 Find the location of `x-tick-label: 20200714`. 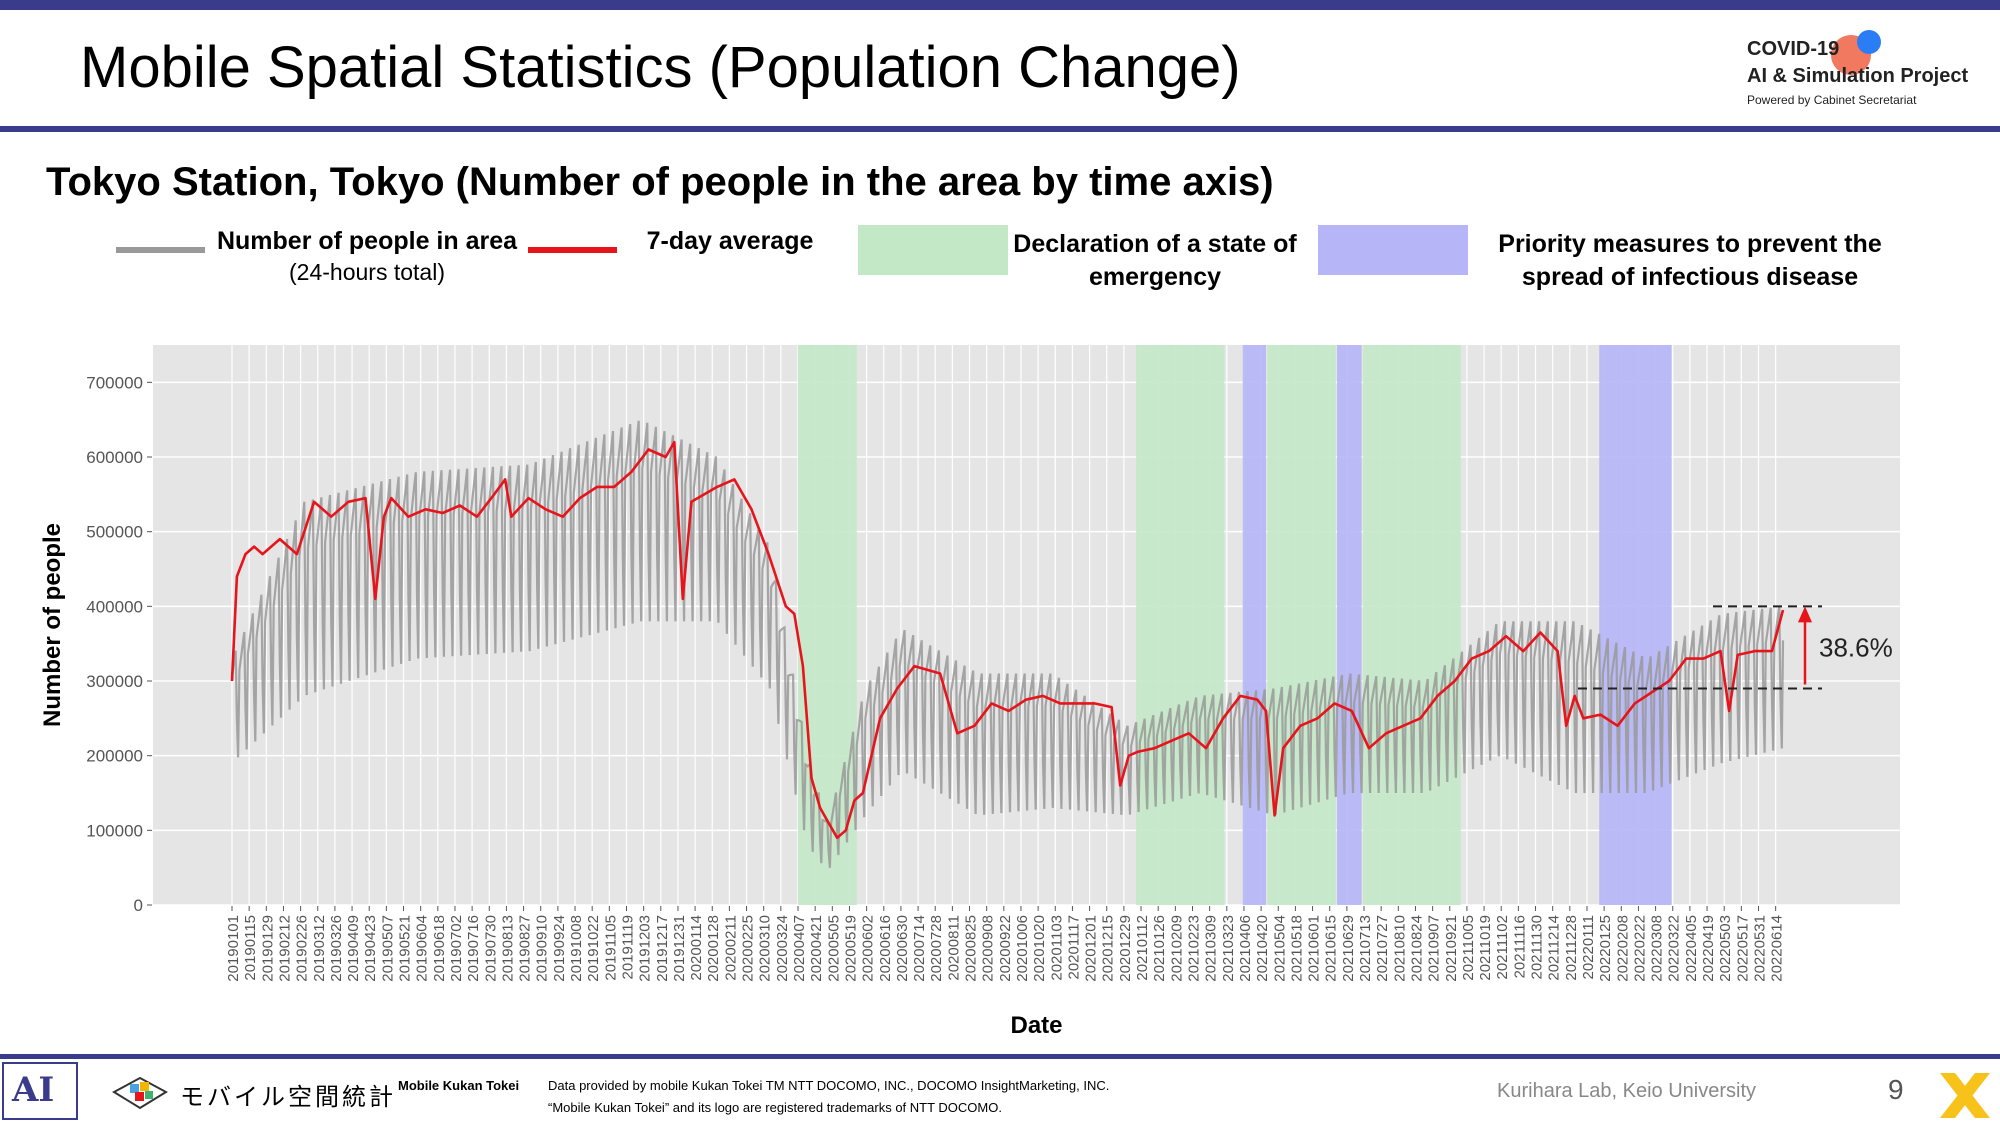

x-tick-label: 20200714 is located at coordinates (919, 948).